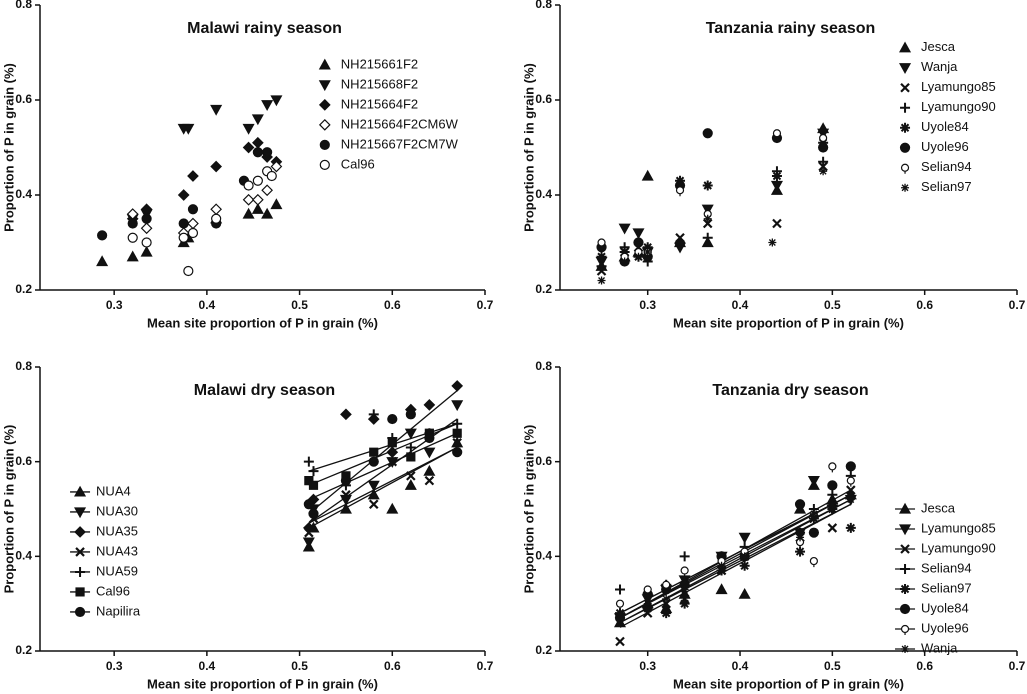 This screenshot has width=1027, height=694. Describe the element at coordinates (264, 390) in the screenshot. I see `chart-title: Malawi dry season` at that location.